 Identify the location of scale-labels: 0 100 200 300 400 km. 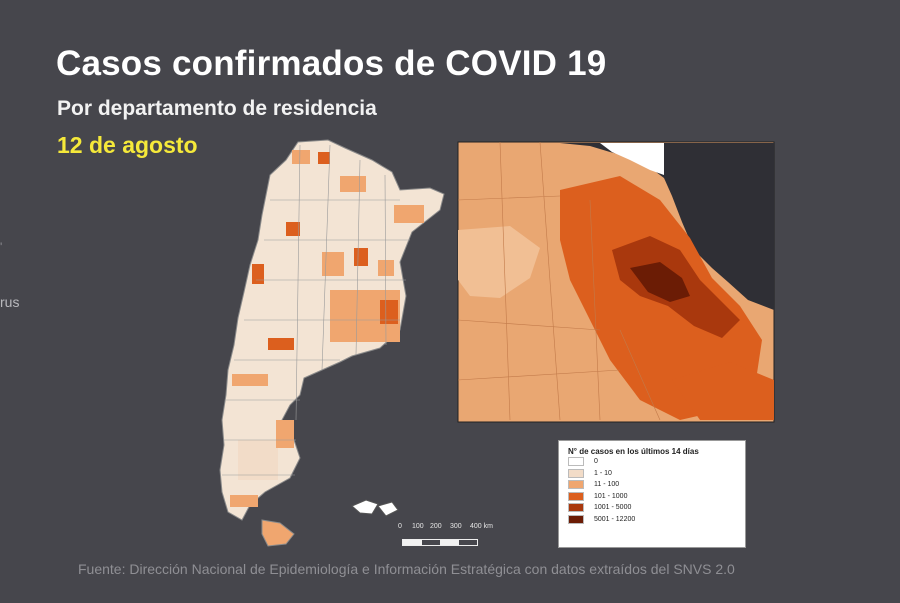
(453, 528).